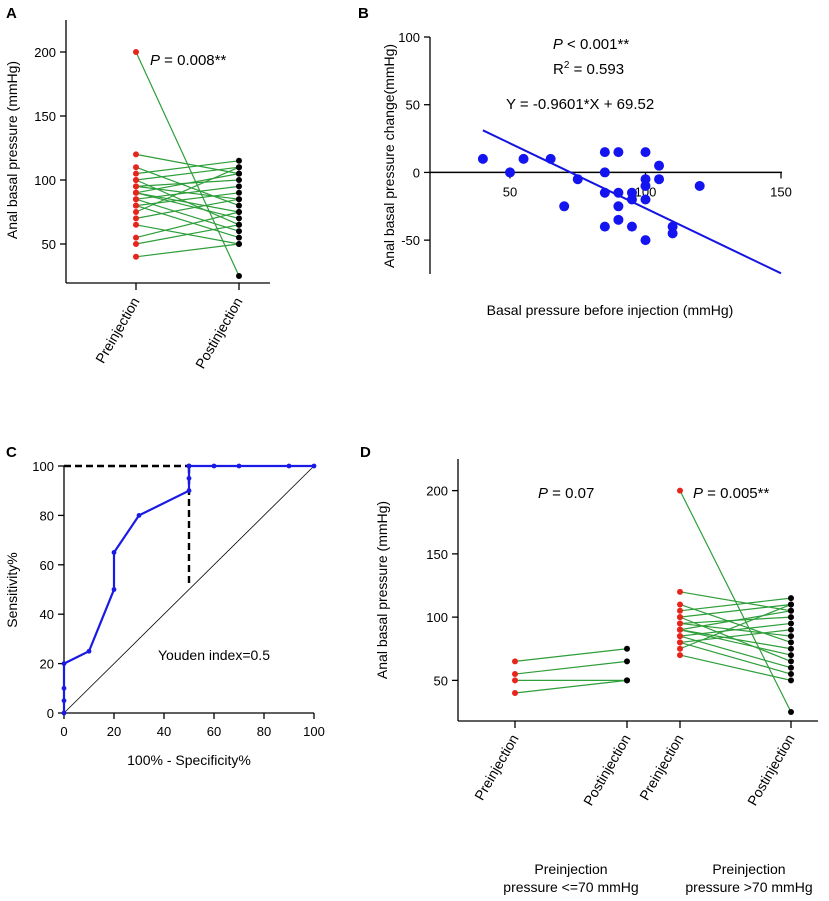 This screenshot has height=901, width=829. I want to click on r-squared-annotation: R2 = 0.593, so click(588, 69).